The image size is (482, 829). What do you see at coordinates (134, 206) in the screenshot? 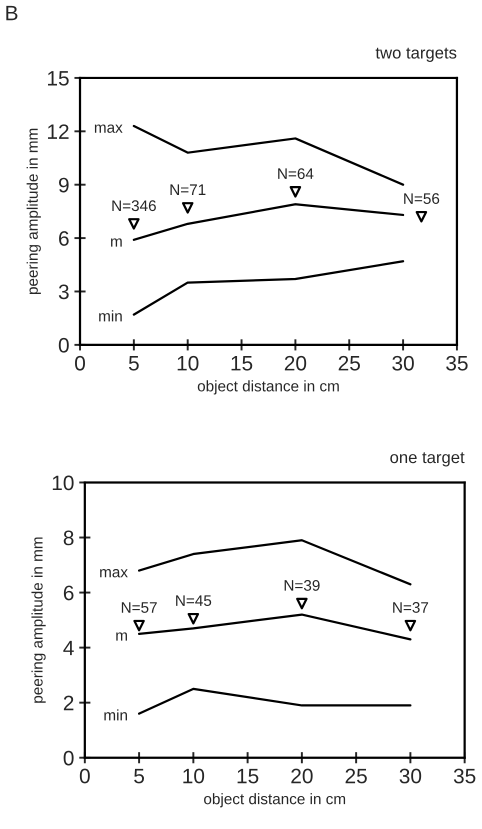
I see `annotation: N=346` at bounding box center [134, 206].